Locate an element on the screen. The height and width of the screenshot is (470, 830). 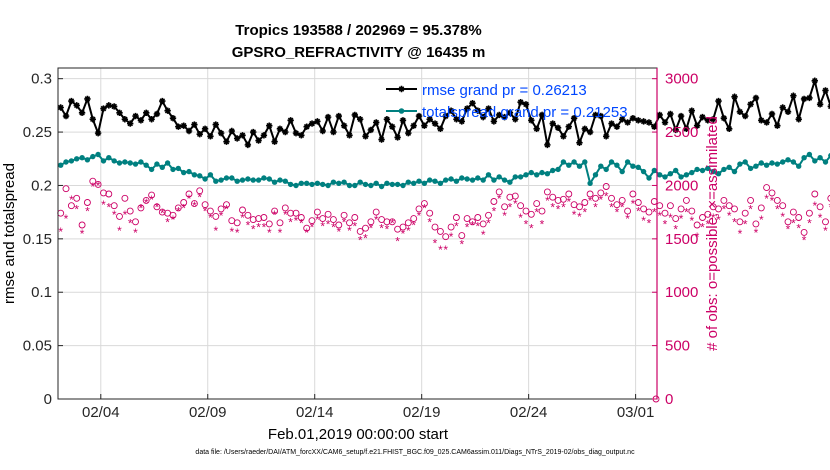
y-axis-label: rmse and totalspread is located at coordinates (9, 233).